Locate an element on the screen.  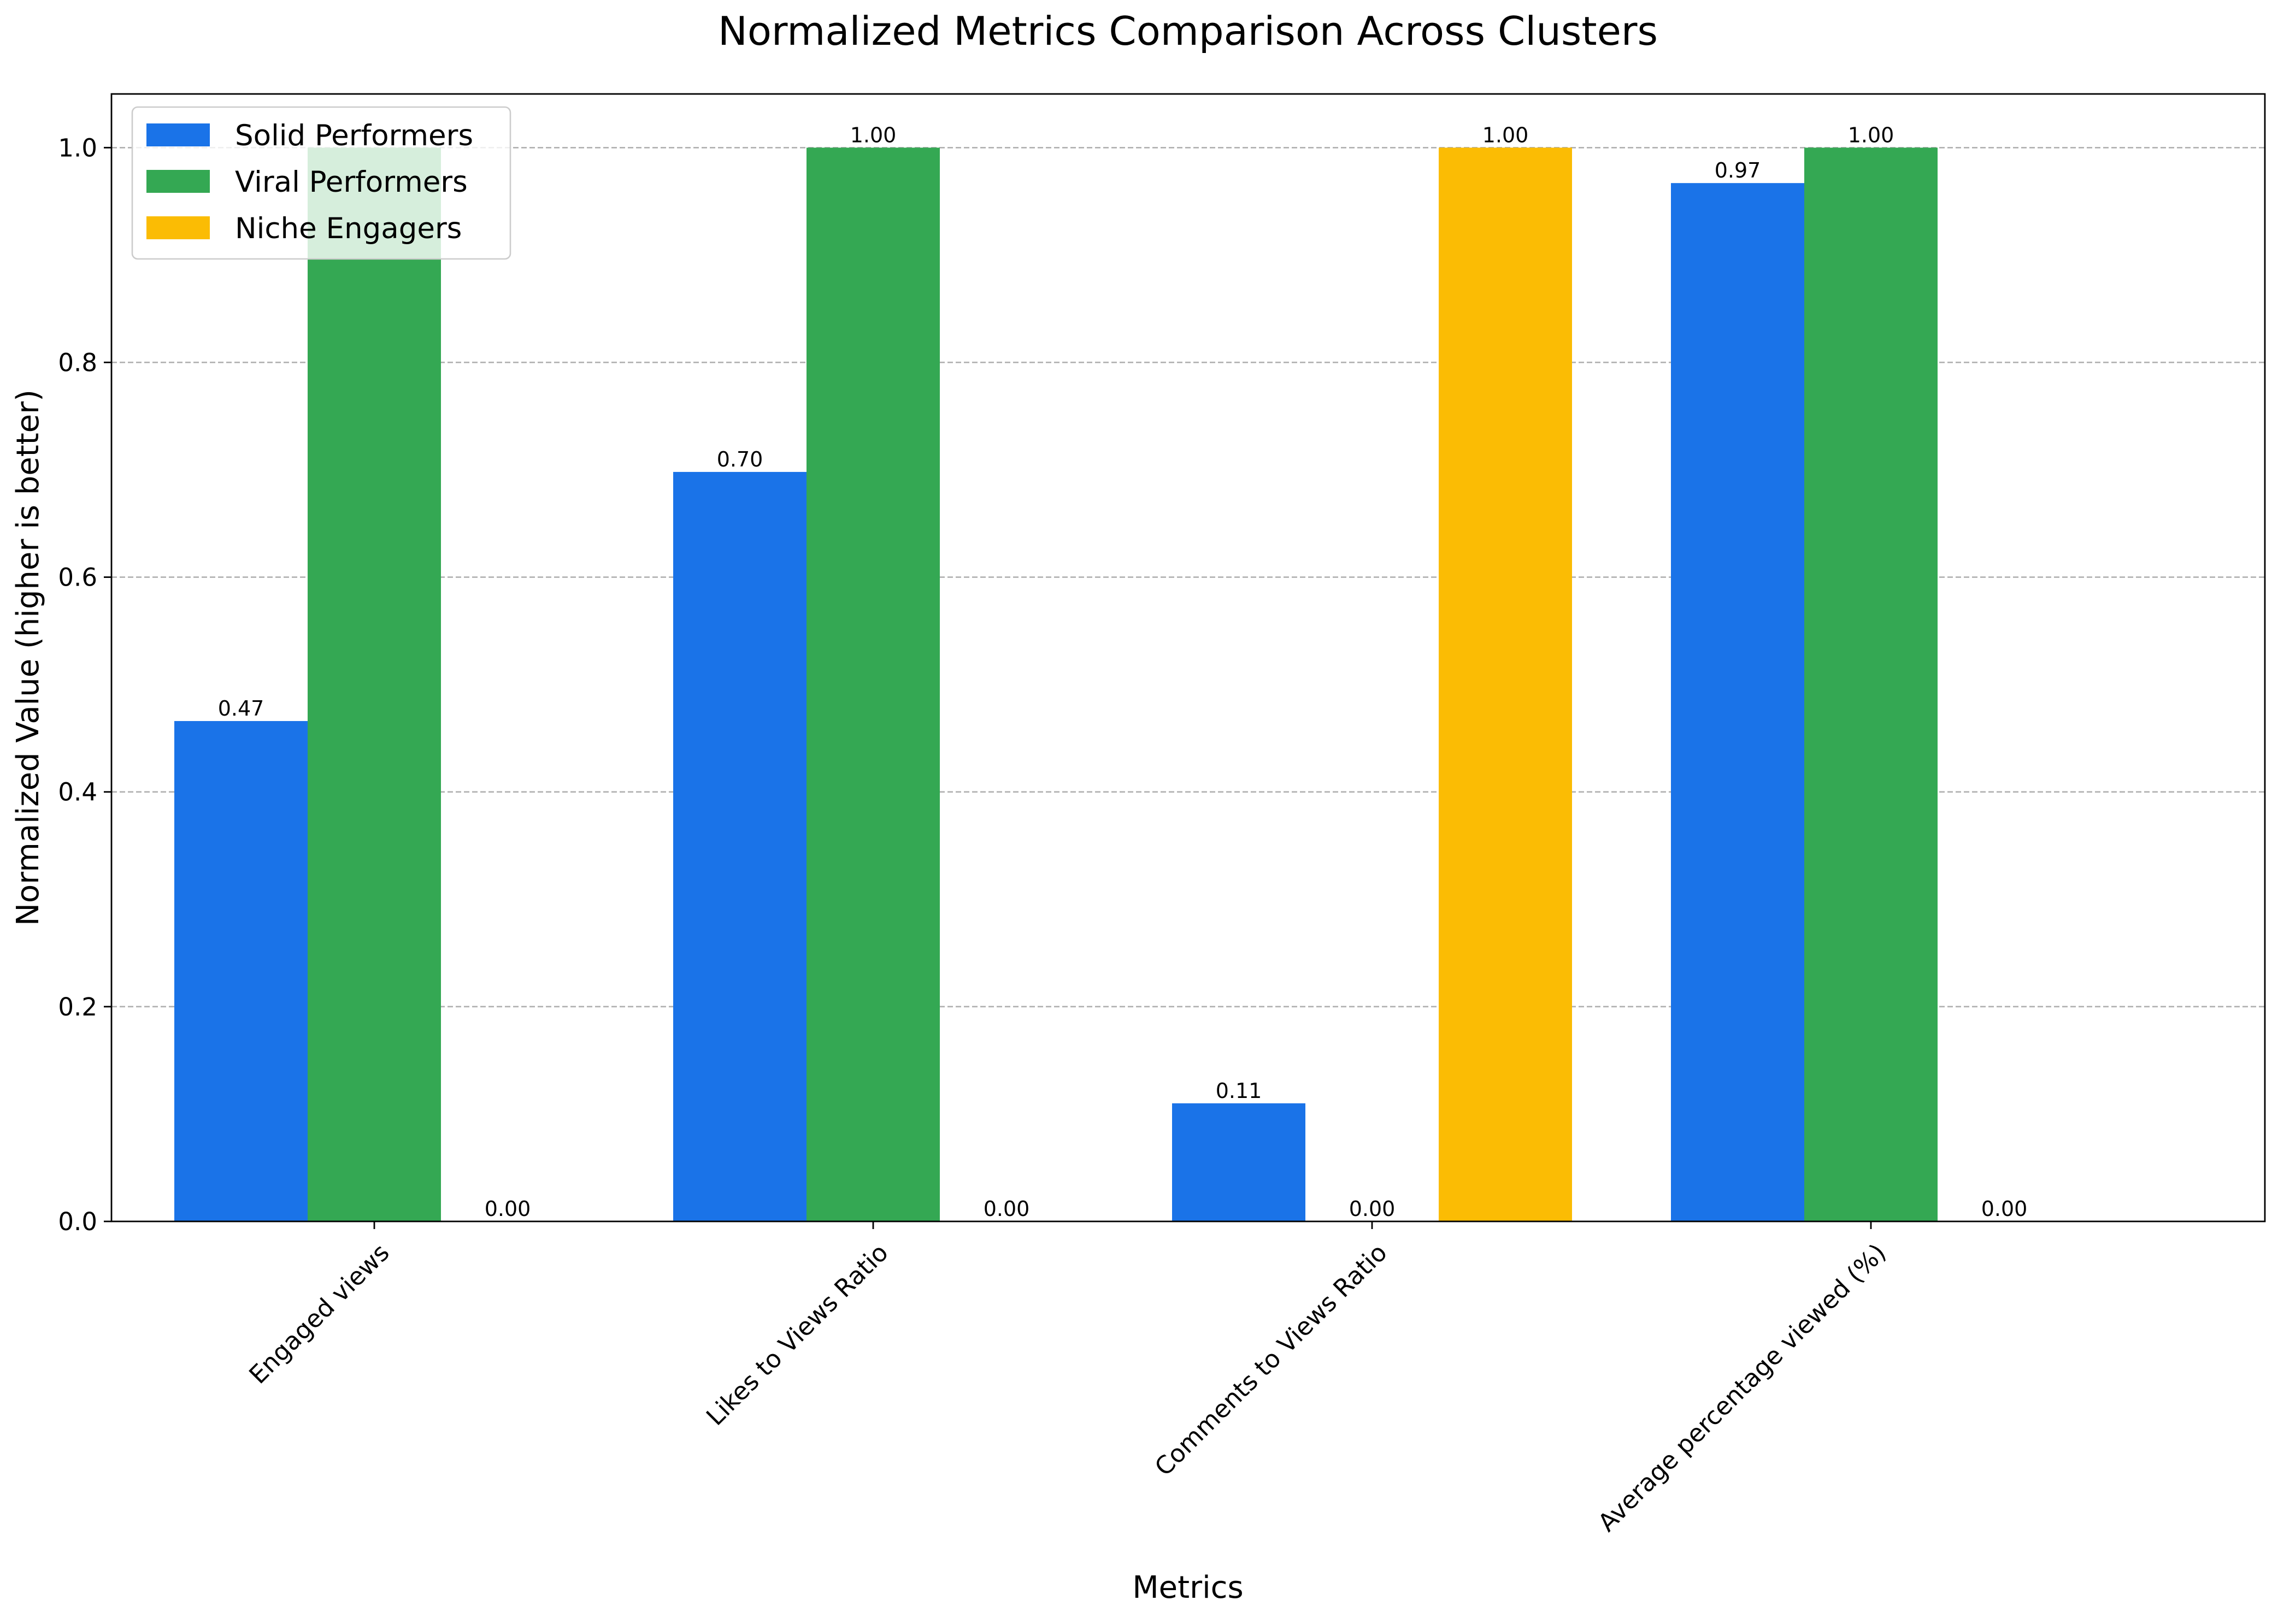
x-axis-label: Metrics is located at coordinates (1187, 1587).